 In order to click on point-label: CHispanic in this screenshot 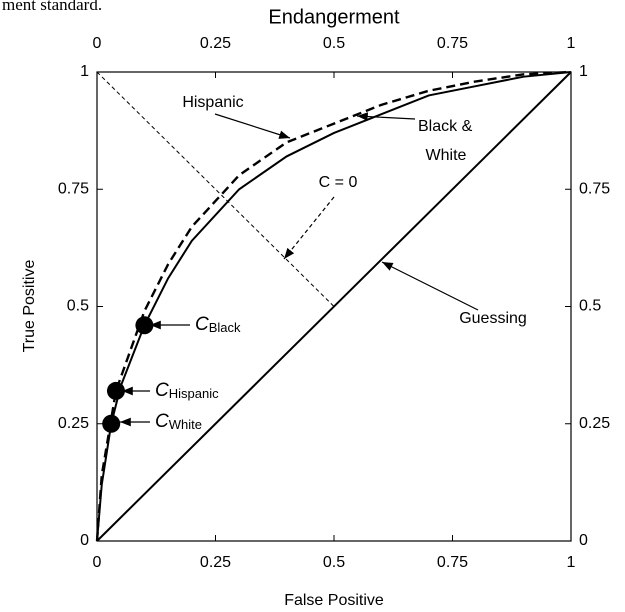, I will do `click(187, 390)`.